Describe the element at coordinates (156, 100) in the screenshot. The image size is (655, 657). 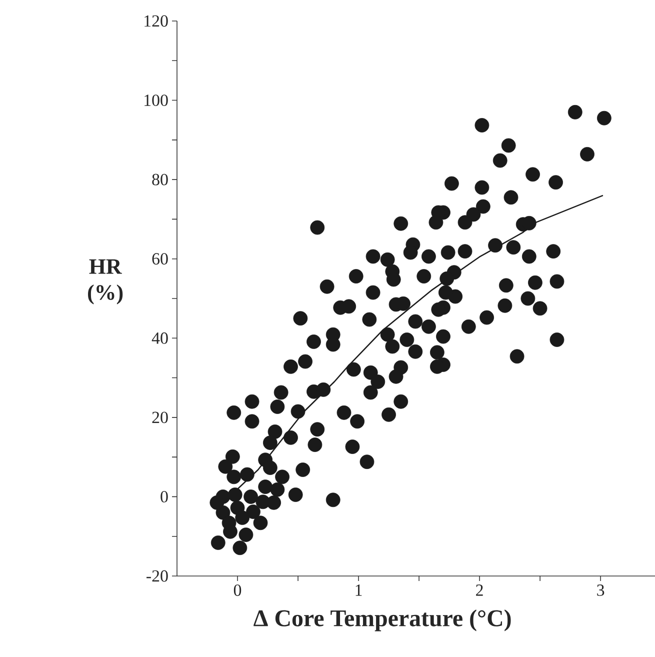
I see `y-tick-label: 100` at that location.